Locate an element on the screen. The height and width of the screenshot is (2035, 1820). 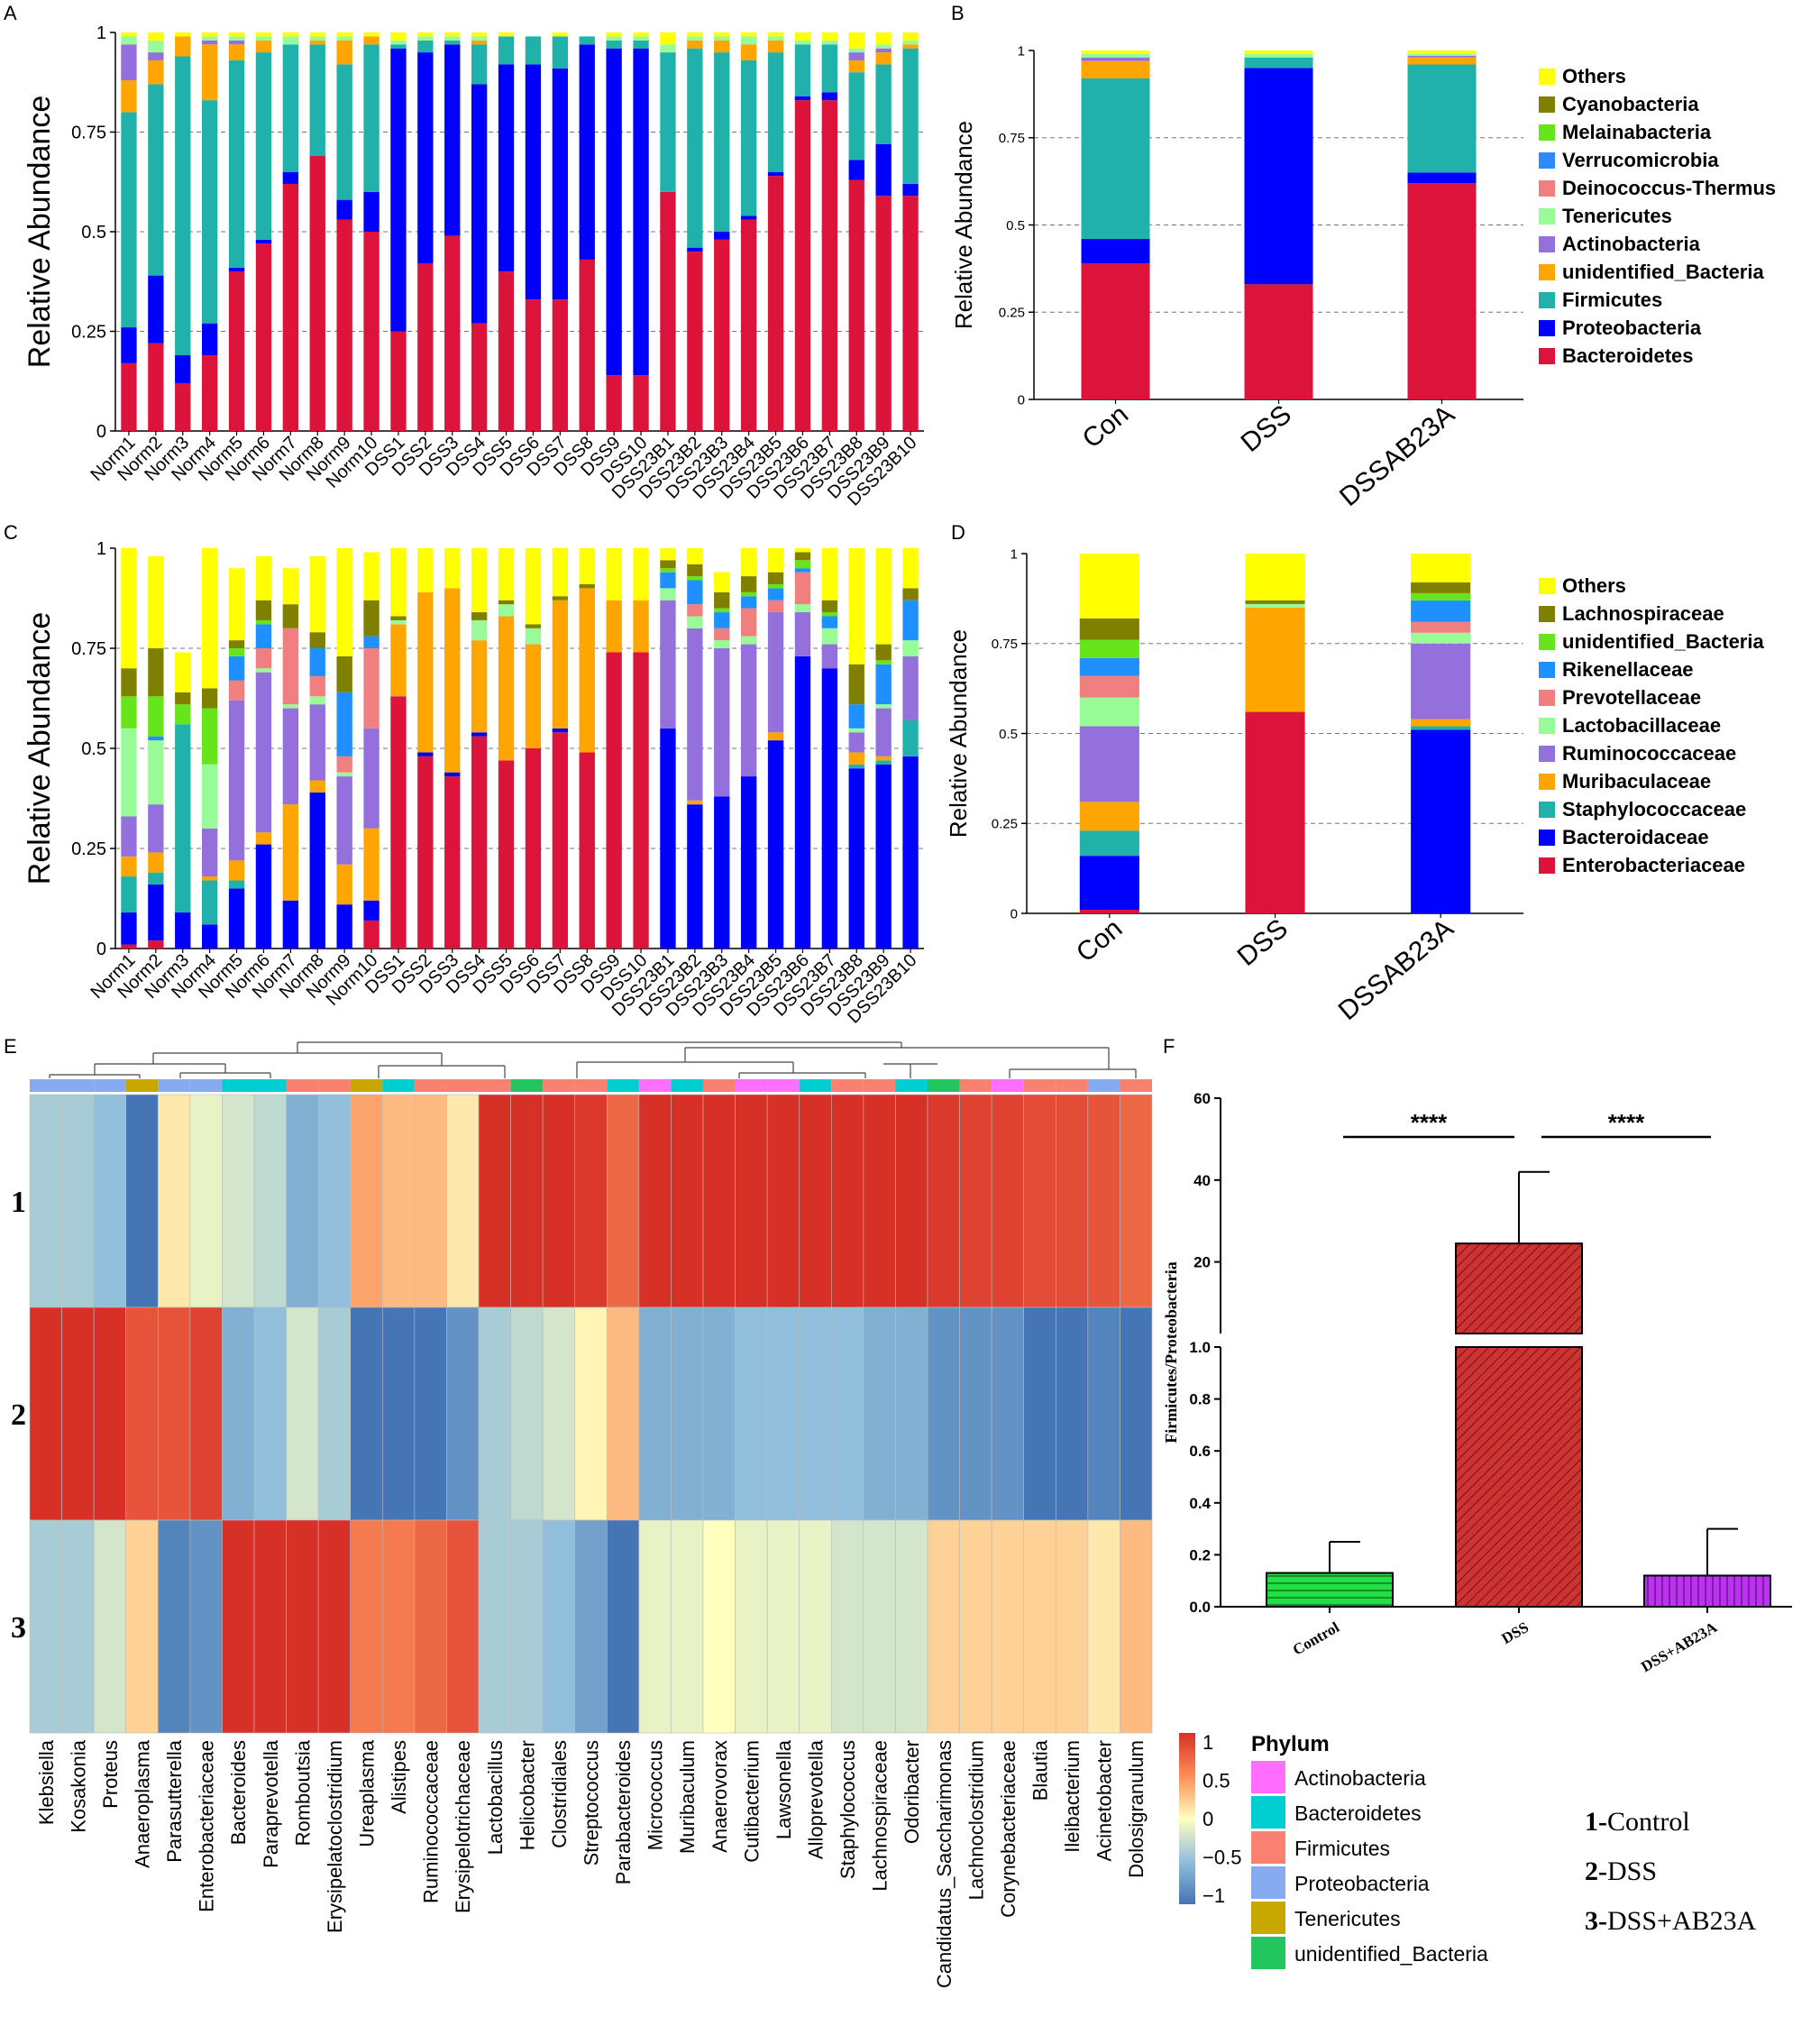
bar-segment-unidentified-bacteria-fam-norm1 is located at coordinates (129, 712).